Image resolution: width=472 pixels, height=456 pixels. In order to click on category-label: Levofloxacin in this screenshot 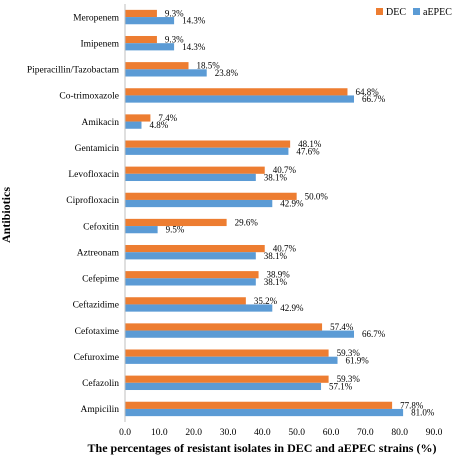, I will do `click(93, 174)`.